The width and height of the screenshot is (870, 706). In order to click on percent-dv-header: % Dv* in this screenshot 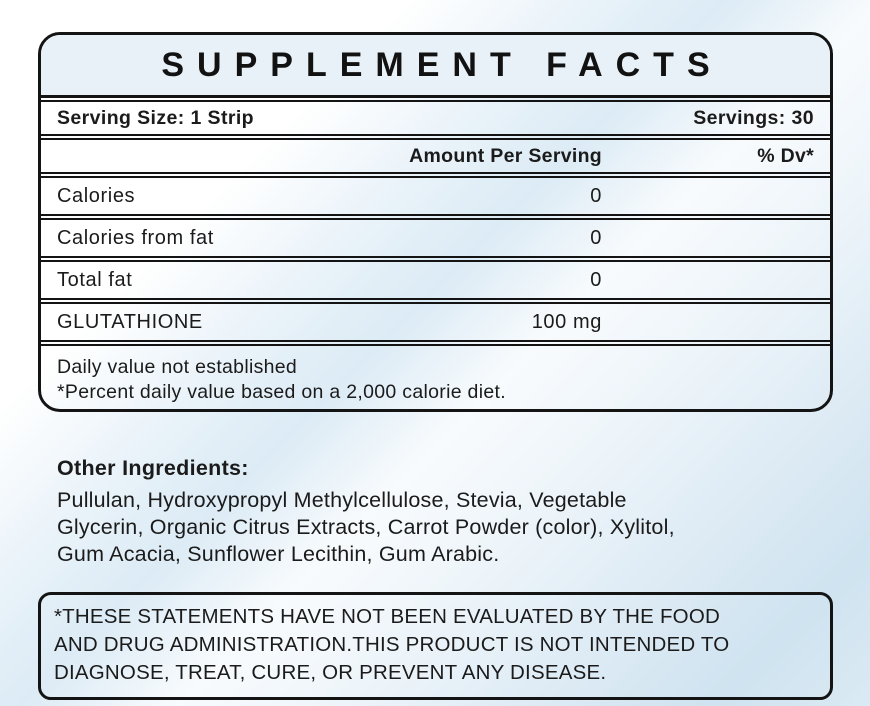, I will do `click(785, 155)`.